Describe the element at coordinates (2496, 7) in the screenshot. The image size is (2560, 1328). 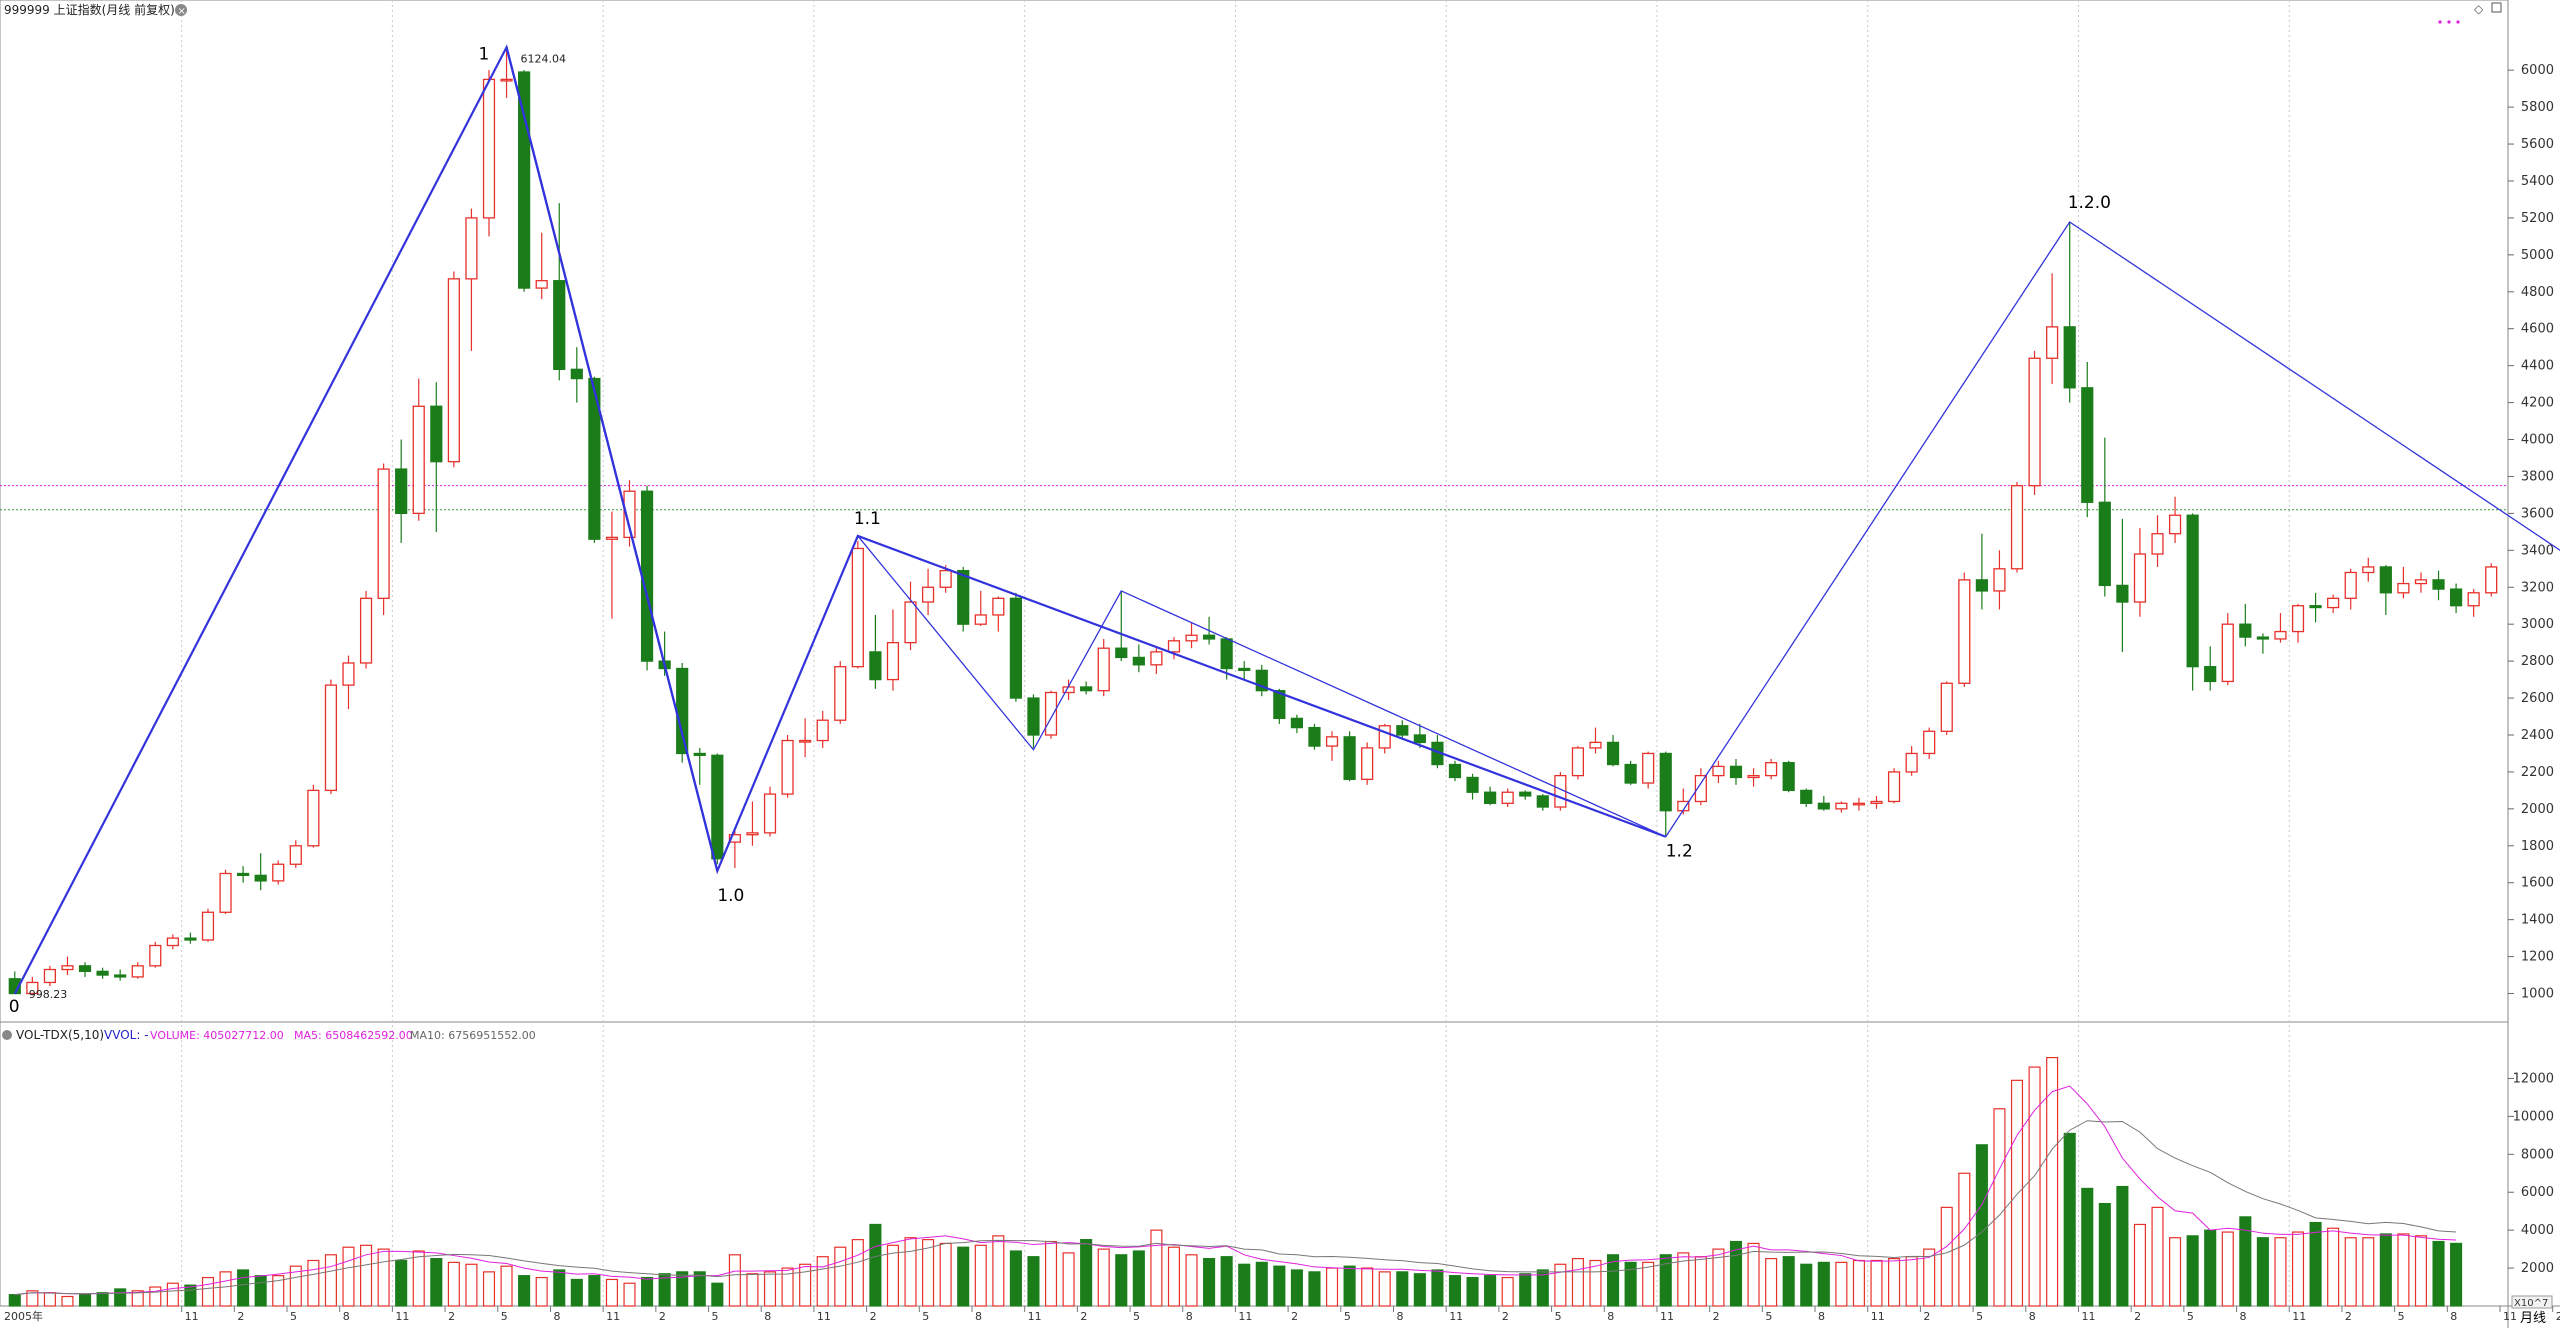
I see `restore-icon` at that location.